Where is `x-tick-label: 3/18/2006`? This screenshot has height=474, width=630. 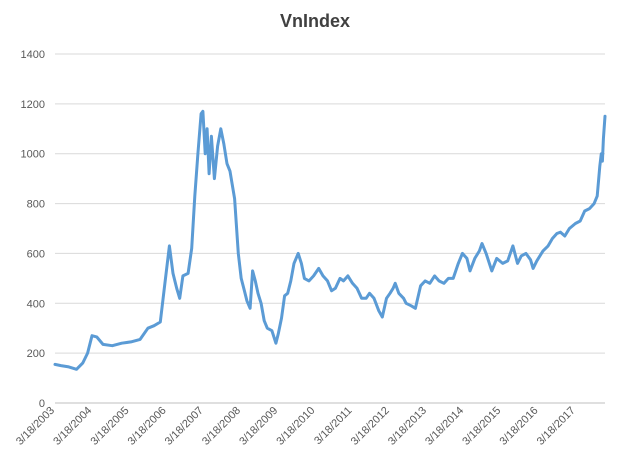
x-tick-label: 3/18/2006 is located at coordinates (147, 426).